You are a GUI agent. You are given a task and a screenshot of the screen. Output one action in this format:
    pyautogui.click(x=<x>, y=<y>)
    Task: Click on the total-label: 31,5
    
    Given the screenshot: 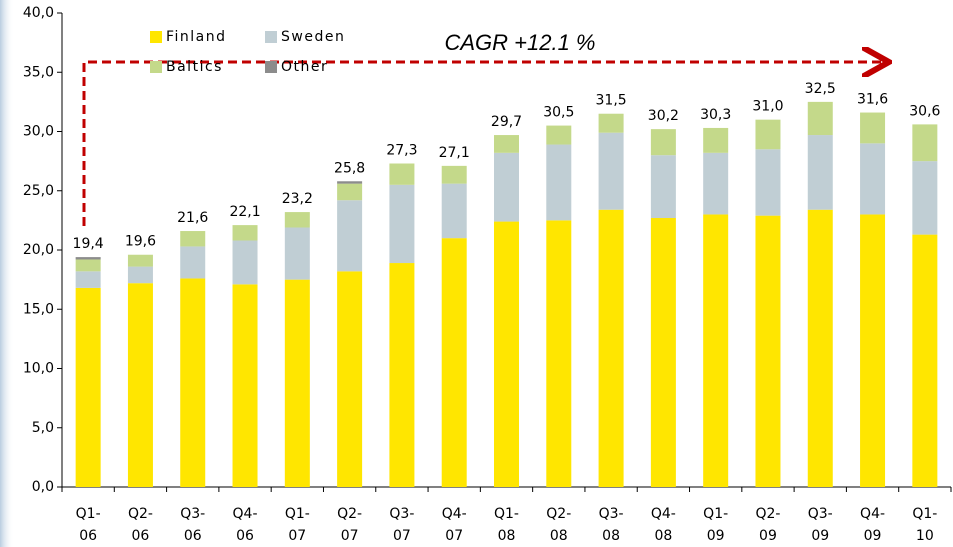 What is the action you would take?
    pyautogui.click(x=611, y=101)
    